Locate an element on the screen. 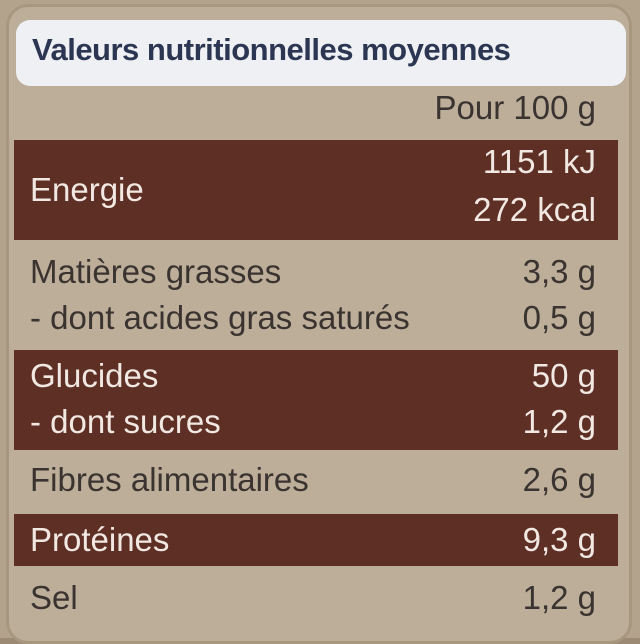 The image size is (640, 644). column-header: Pour 100 g is located at coordinates (515, 107).